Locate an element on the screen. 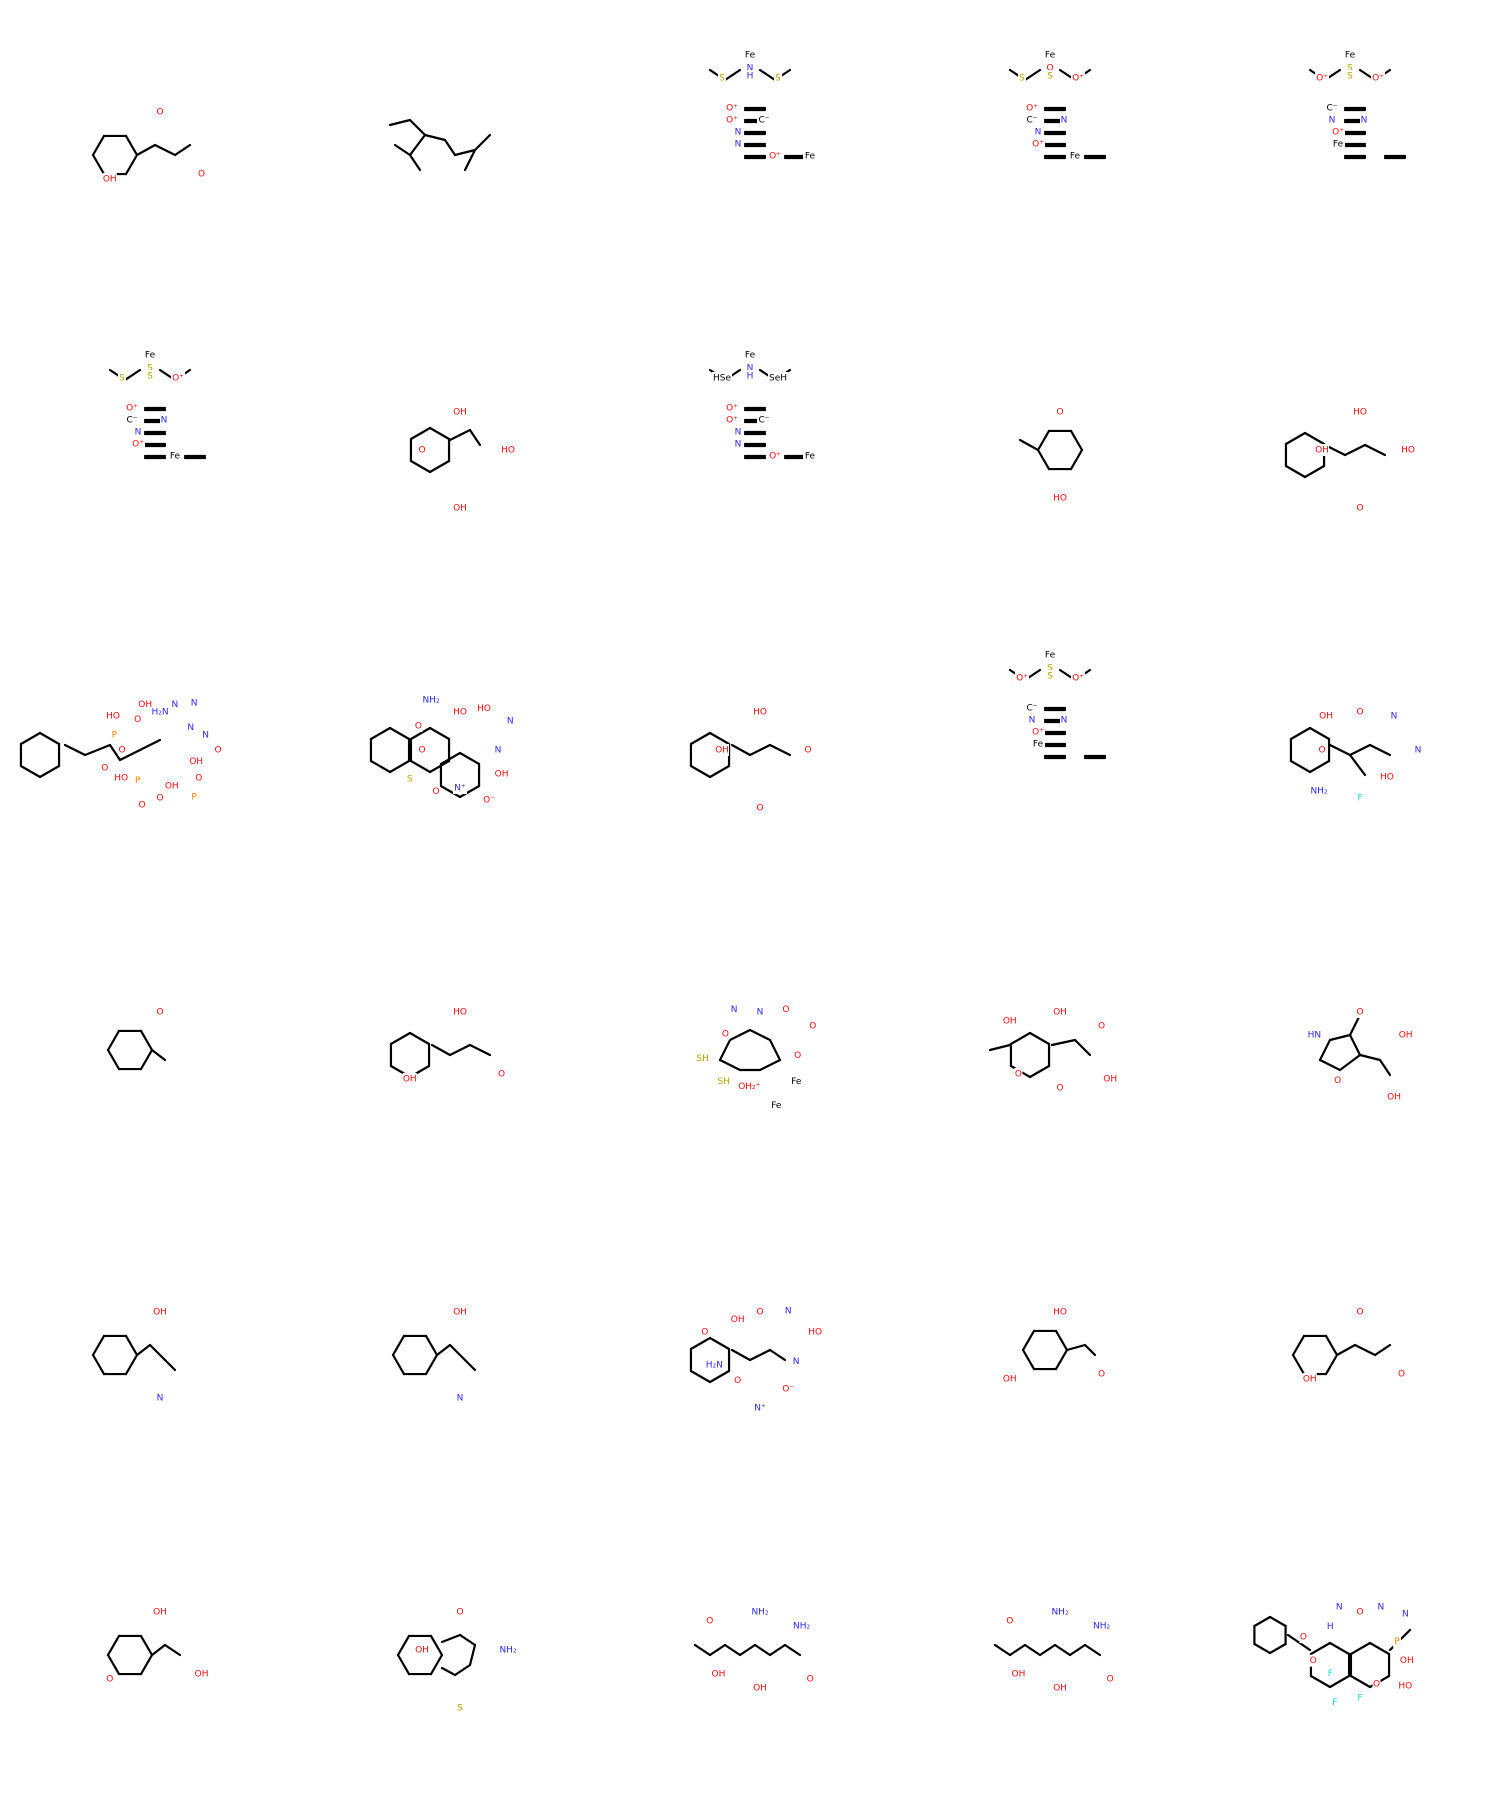  molecule-phenylpyruvic-acid: O O OH is located at coordinates (1348, 1345).